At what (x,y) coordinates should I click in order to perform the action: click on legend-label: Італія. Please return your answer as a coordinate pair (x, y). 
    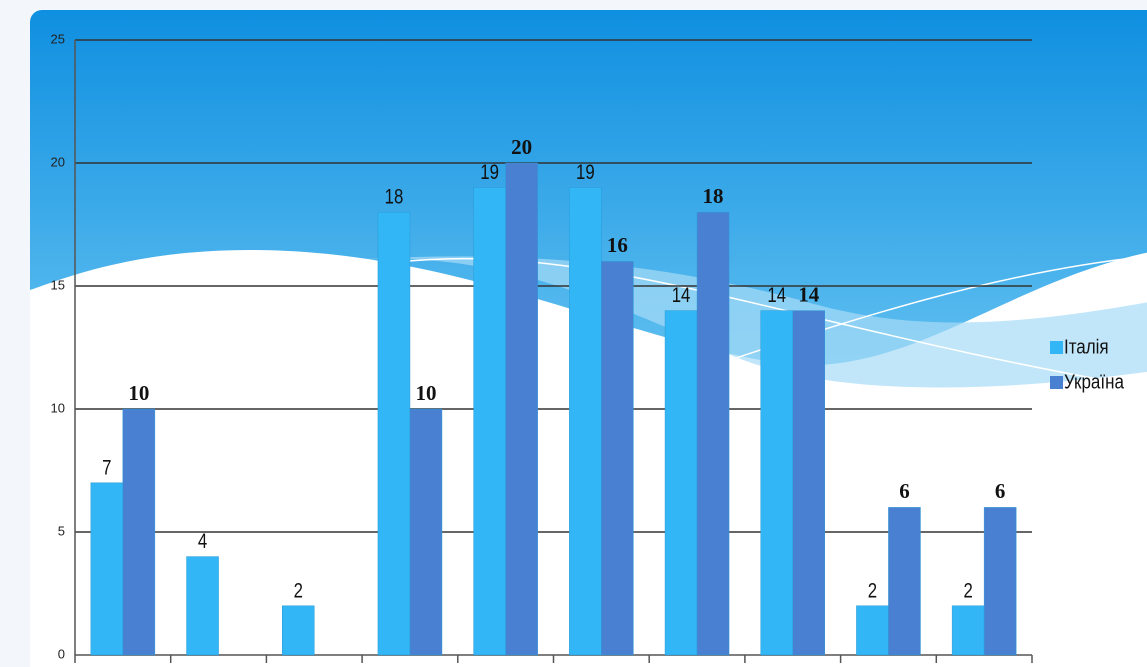
    Looking at the image, I should click on (1086, 346).